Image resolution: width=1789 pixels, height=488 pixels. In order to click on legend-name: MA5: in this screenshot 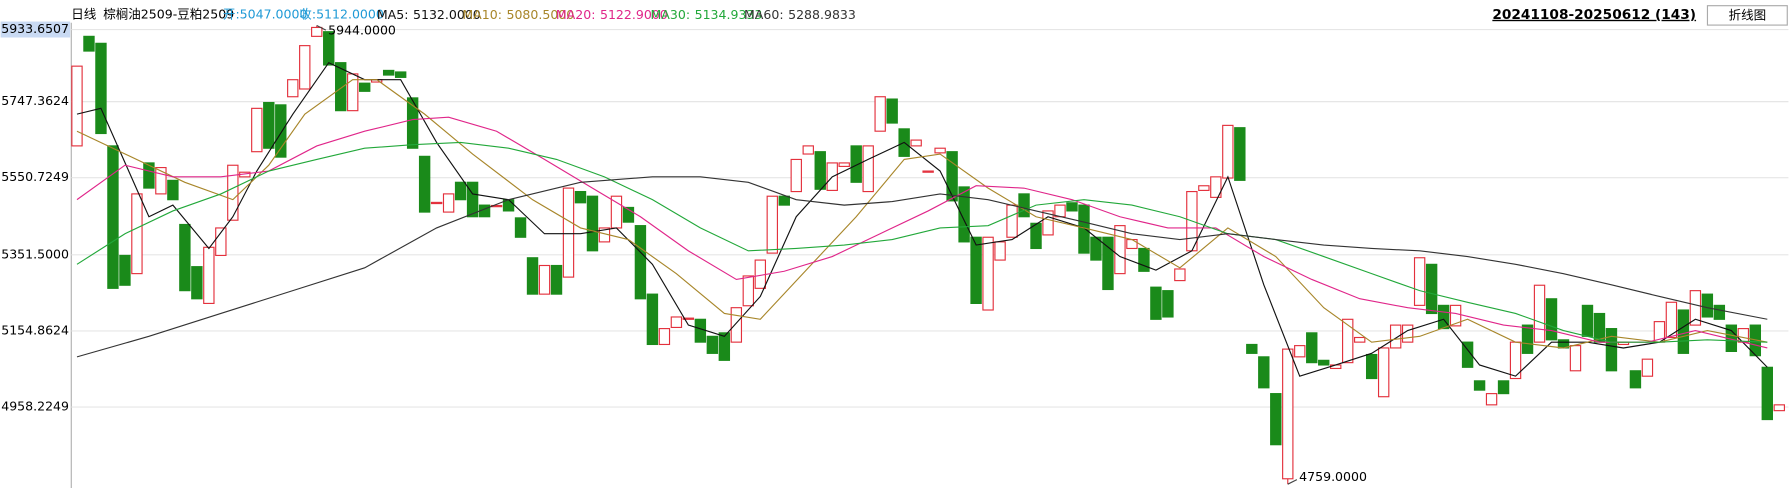, I will do `click(393, 13)`.